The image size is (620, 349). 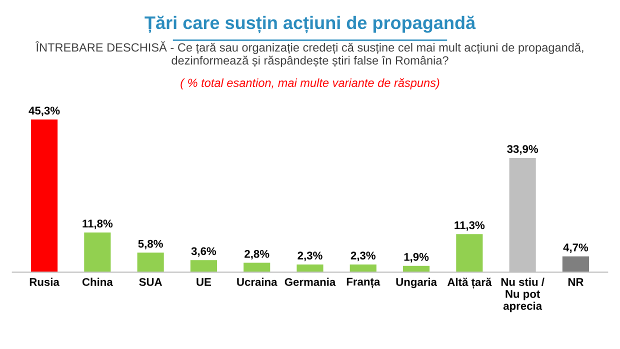 I want to click on x-tick-label: NR, so click(x=576, y=282).